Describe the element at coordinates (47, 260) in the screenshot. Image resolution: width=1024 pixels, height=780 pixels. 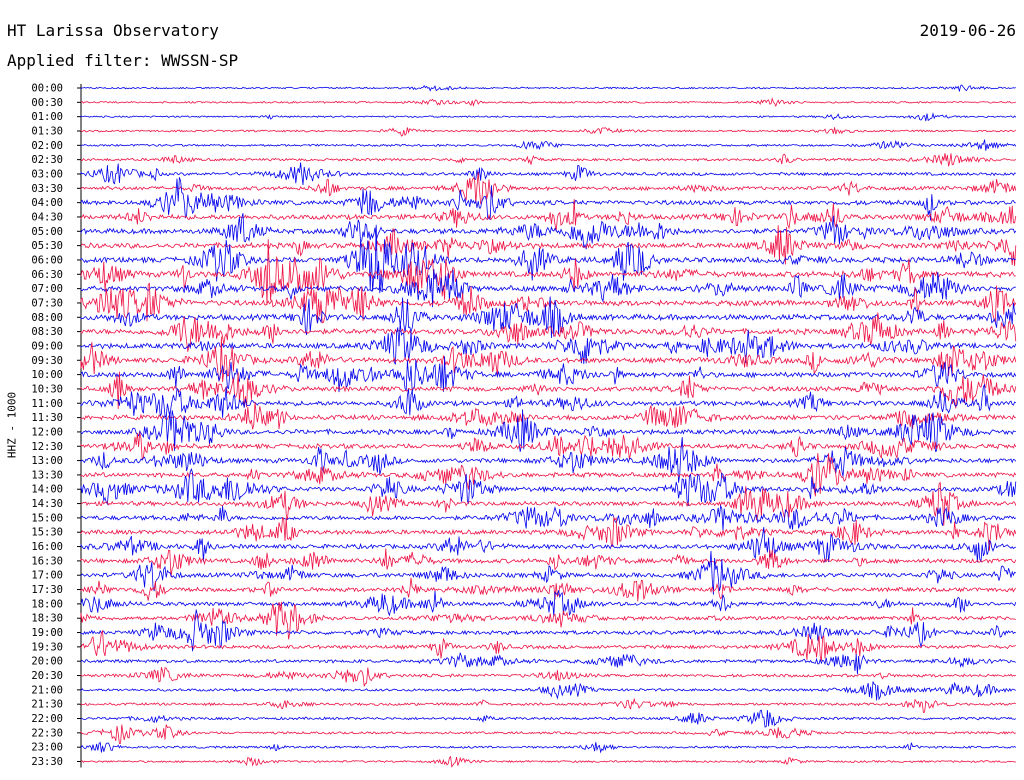
I see `y-tick-label: 06:00` at that location.